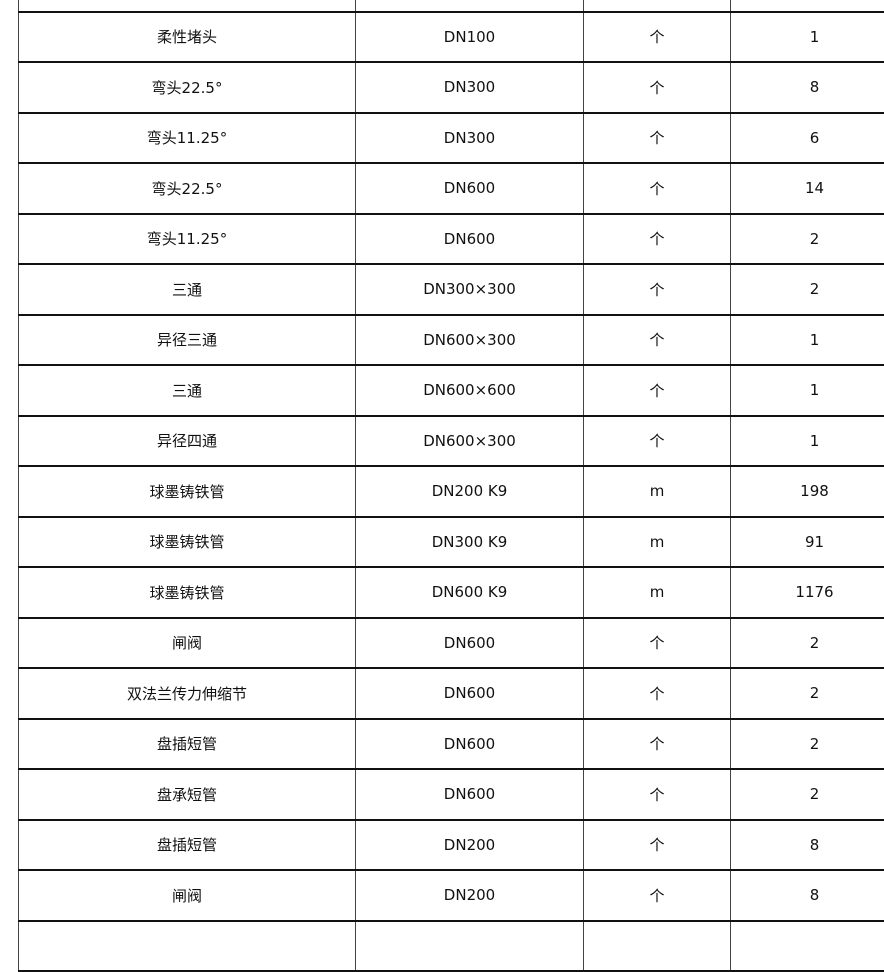 The image size is (884, 972). I want to click on spec-cell: DN100, so click(470, 37).